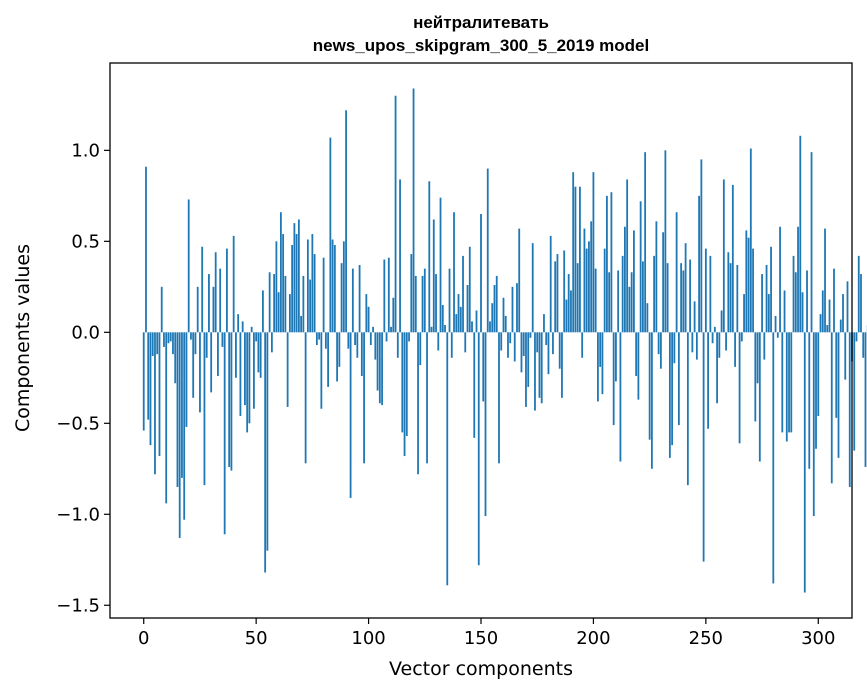 This screenshot has height=696, width=867. Describe the element at coordinates (85, 150) in the screenshot. I see `y-tick-label-5: 1.0` at that location.